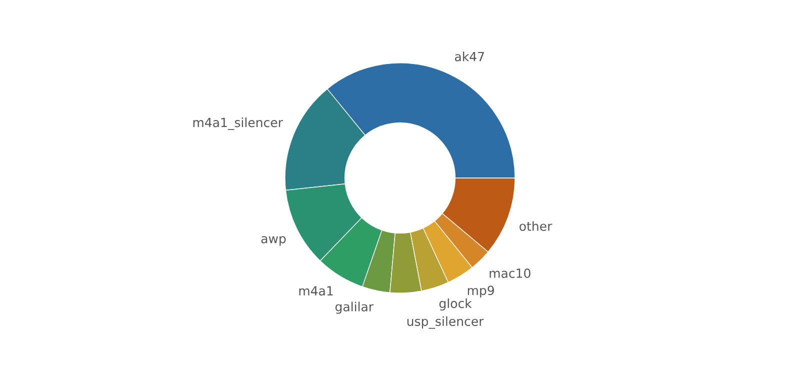  Describe the element at coordinates (536, 226) in the screenshot. I see `slice-label: other` at that location.